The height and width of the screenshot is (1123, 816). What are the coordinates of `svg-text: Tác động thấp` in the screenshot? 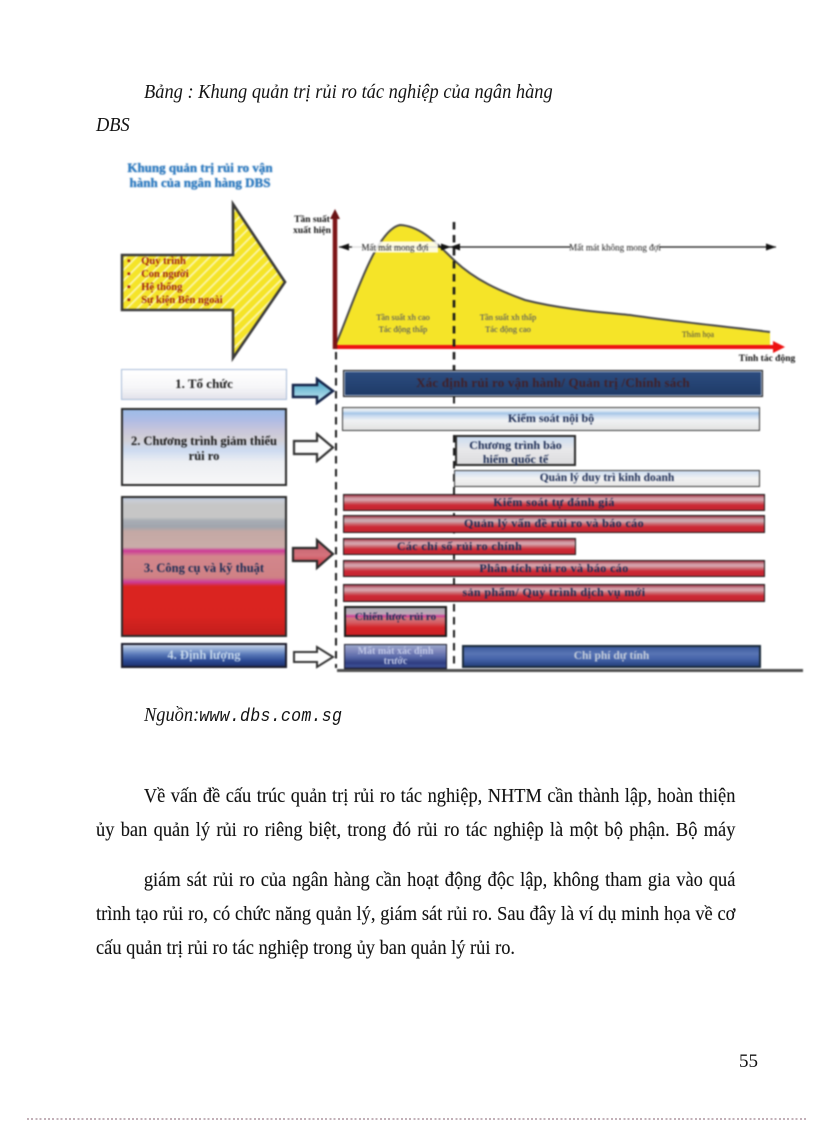 It's located at (403, 329).